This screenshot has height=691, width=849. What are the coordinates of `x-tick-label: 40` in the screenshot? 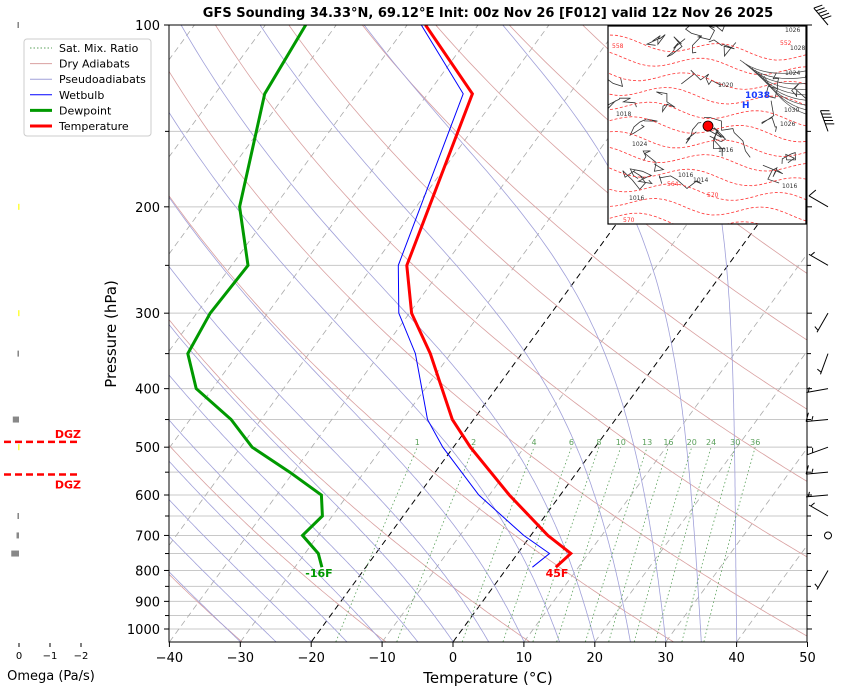 It's located at (736, 658).